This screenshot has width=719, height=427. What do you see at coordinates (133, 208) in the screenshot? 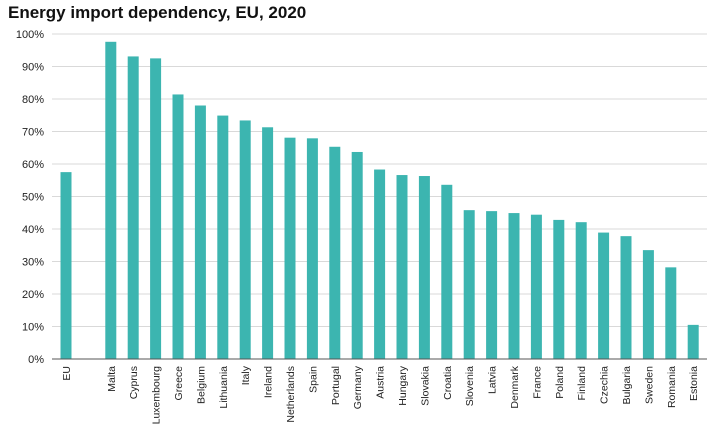
I see `bar-cyprus` at bounding box center [133, 208].